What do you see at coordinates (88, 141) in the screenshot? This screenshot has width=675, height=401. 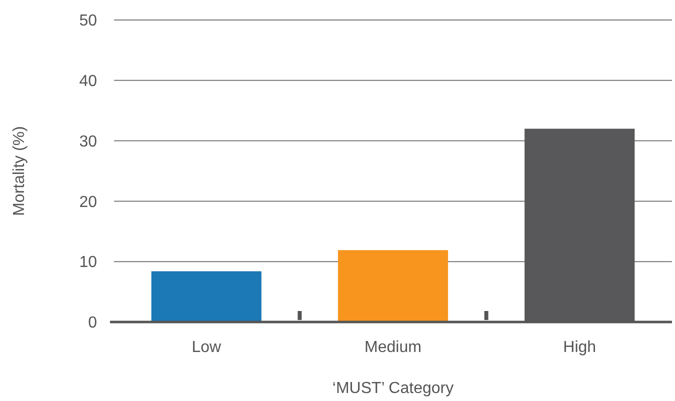 I see `y-tick-label: 30` at bounding box center [88, 141].